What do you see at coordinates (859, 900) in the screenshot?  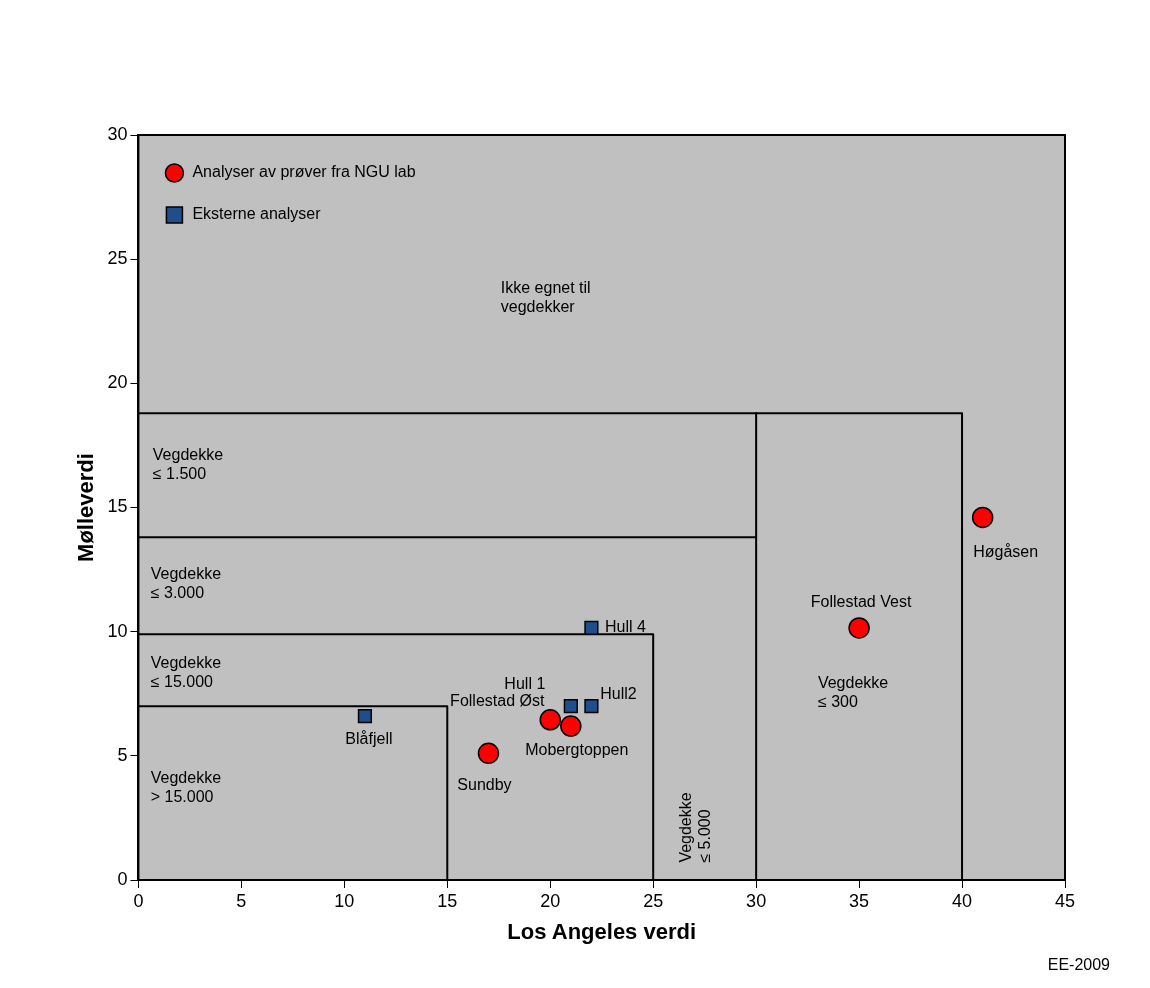 I see `x-tick-label: 35` at bounding box center [859, 900].